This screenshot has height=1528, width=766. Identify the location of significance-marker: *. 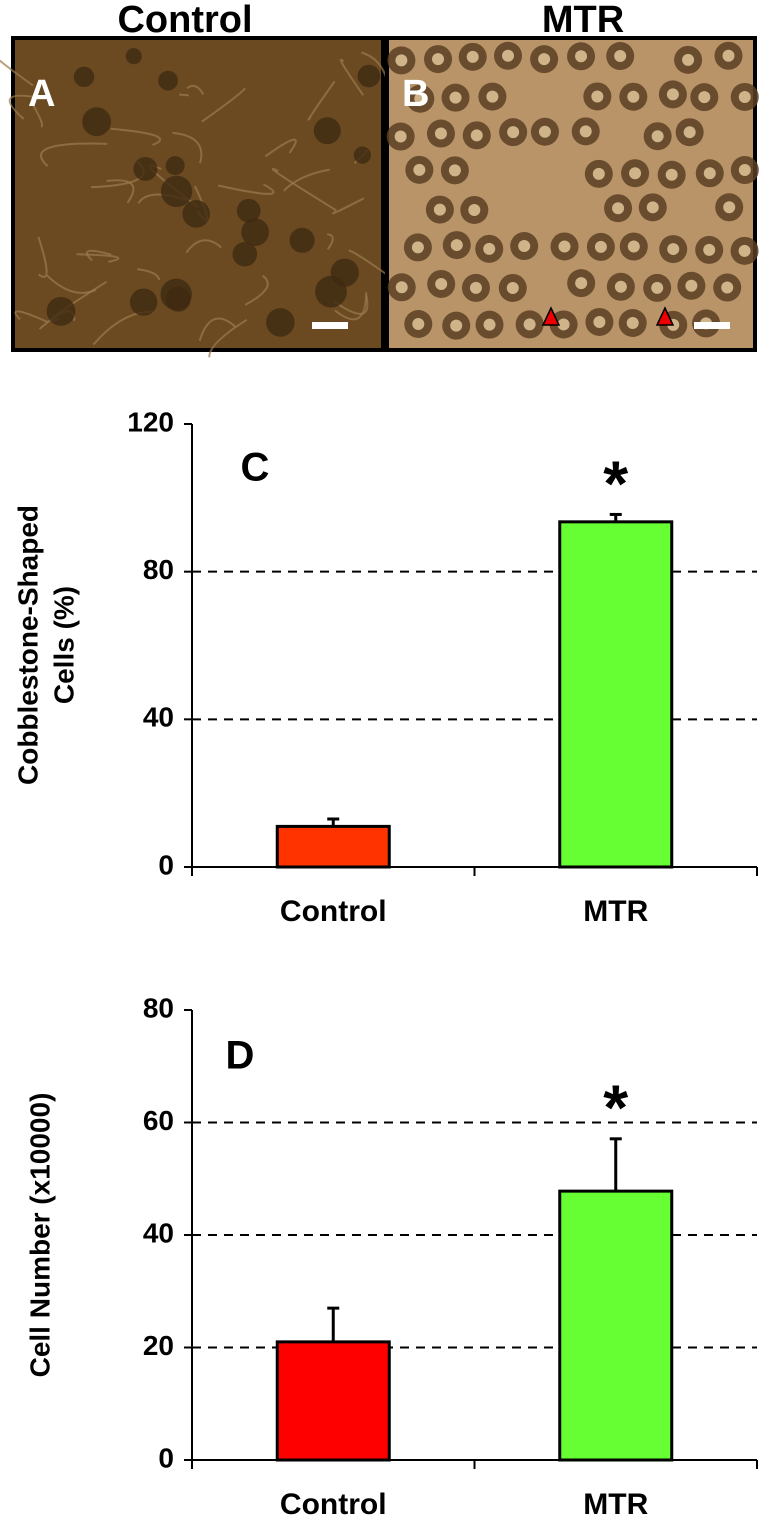
(615, 1108).